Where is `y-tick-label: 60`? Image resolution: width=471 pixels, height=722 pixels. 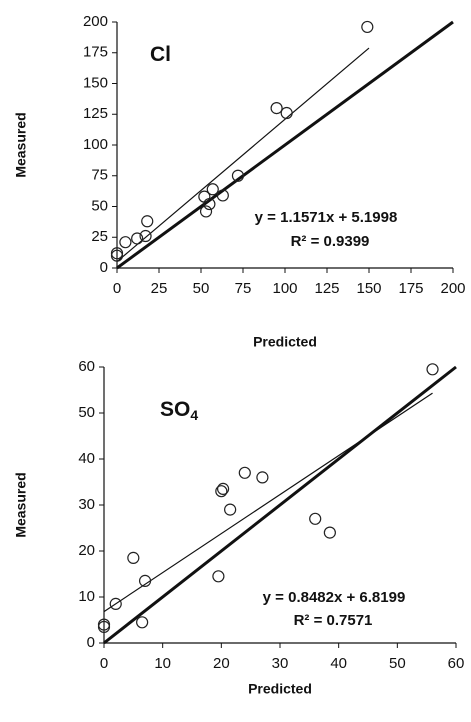 y-tick-label: 60 is located at coordinates (86, 366).